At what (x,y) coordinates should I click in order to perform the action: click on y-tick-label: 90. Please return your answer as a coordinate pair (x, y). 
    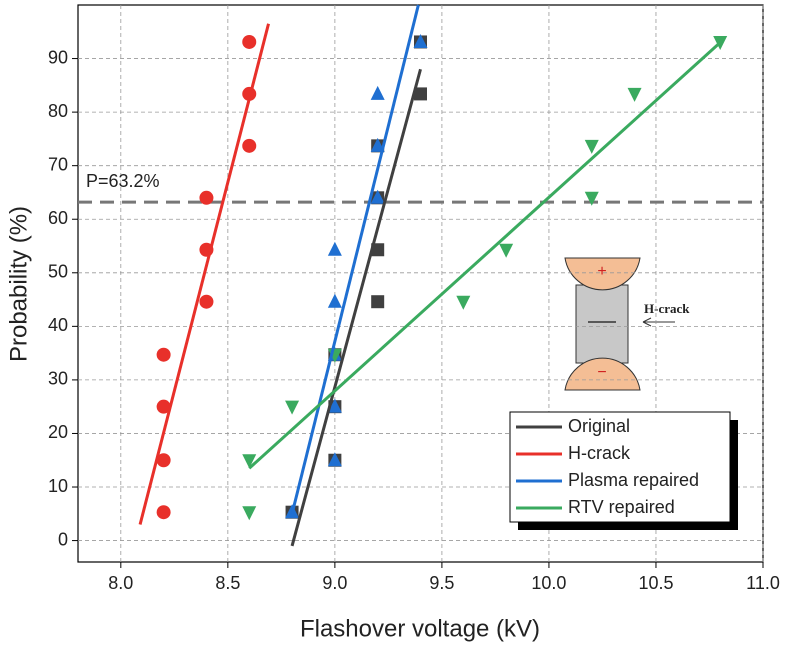
    Looking at the image, I should click on (58, 57).